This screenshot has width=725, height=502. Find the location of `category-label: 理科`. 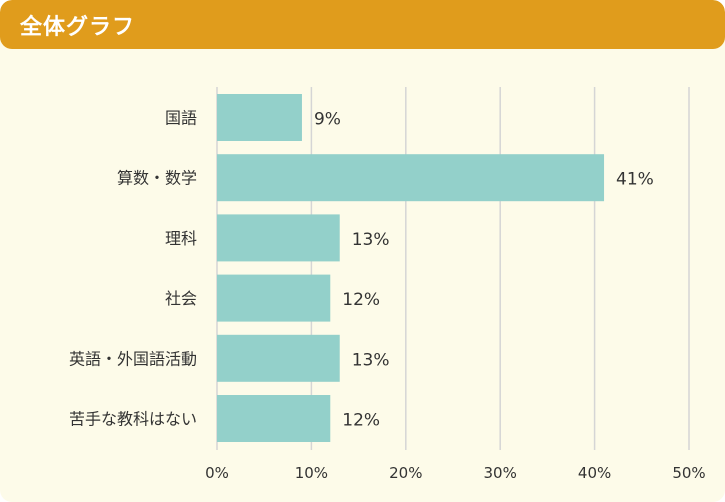

category-label: 理科 is located at coordinates (181, 238).